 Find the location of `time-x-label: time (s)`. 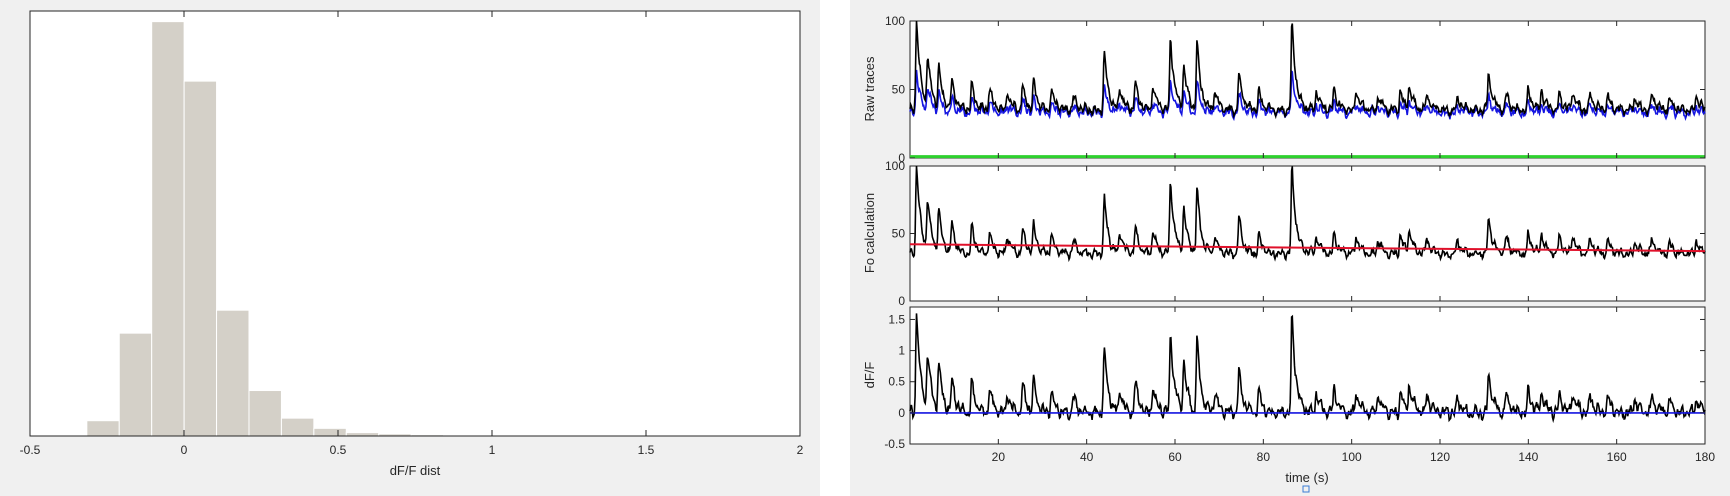

time-x-label: time (s) is located at coordinates (1306, 477).